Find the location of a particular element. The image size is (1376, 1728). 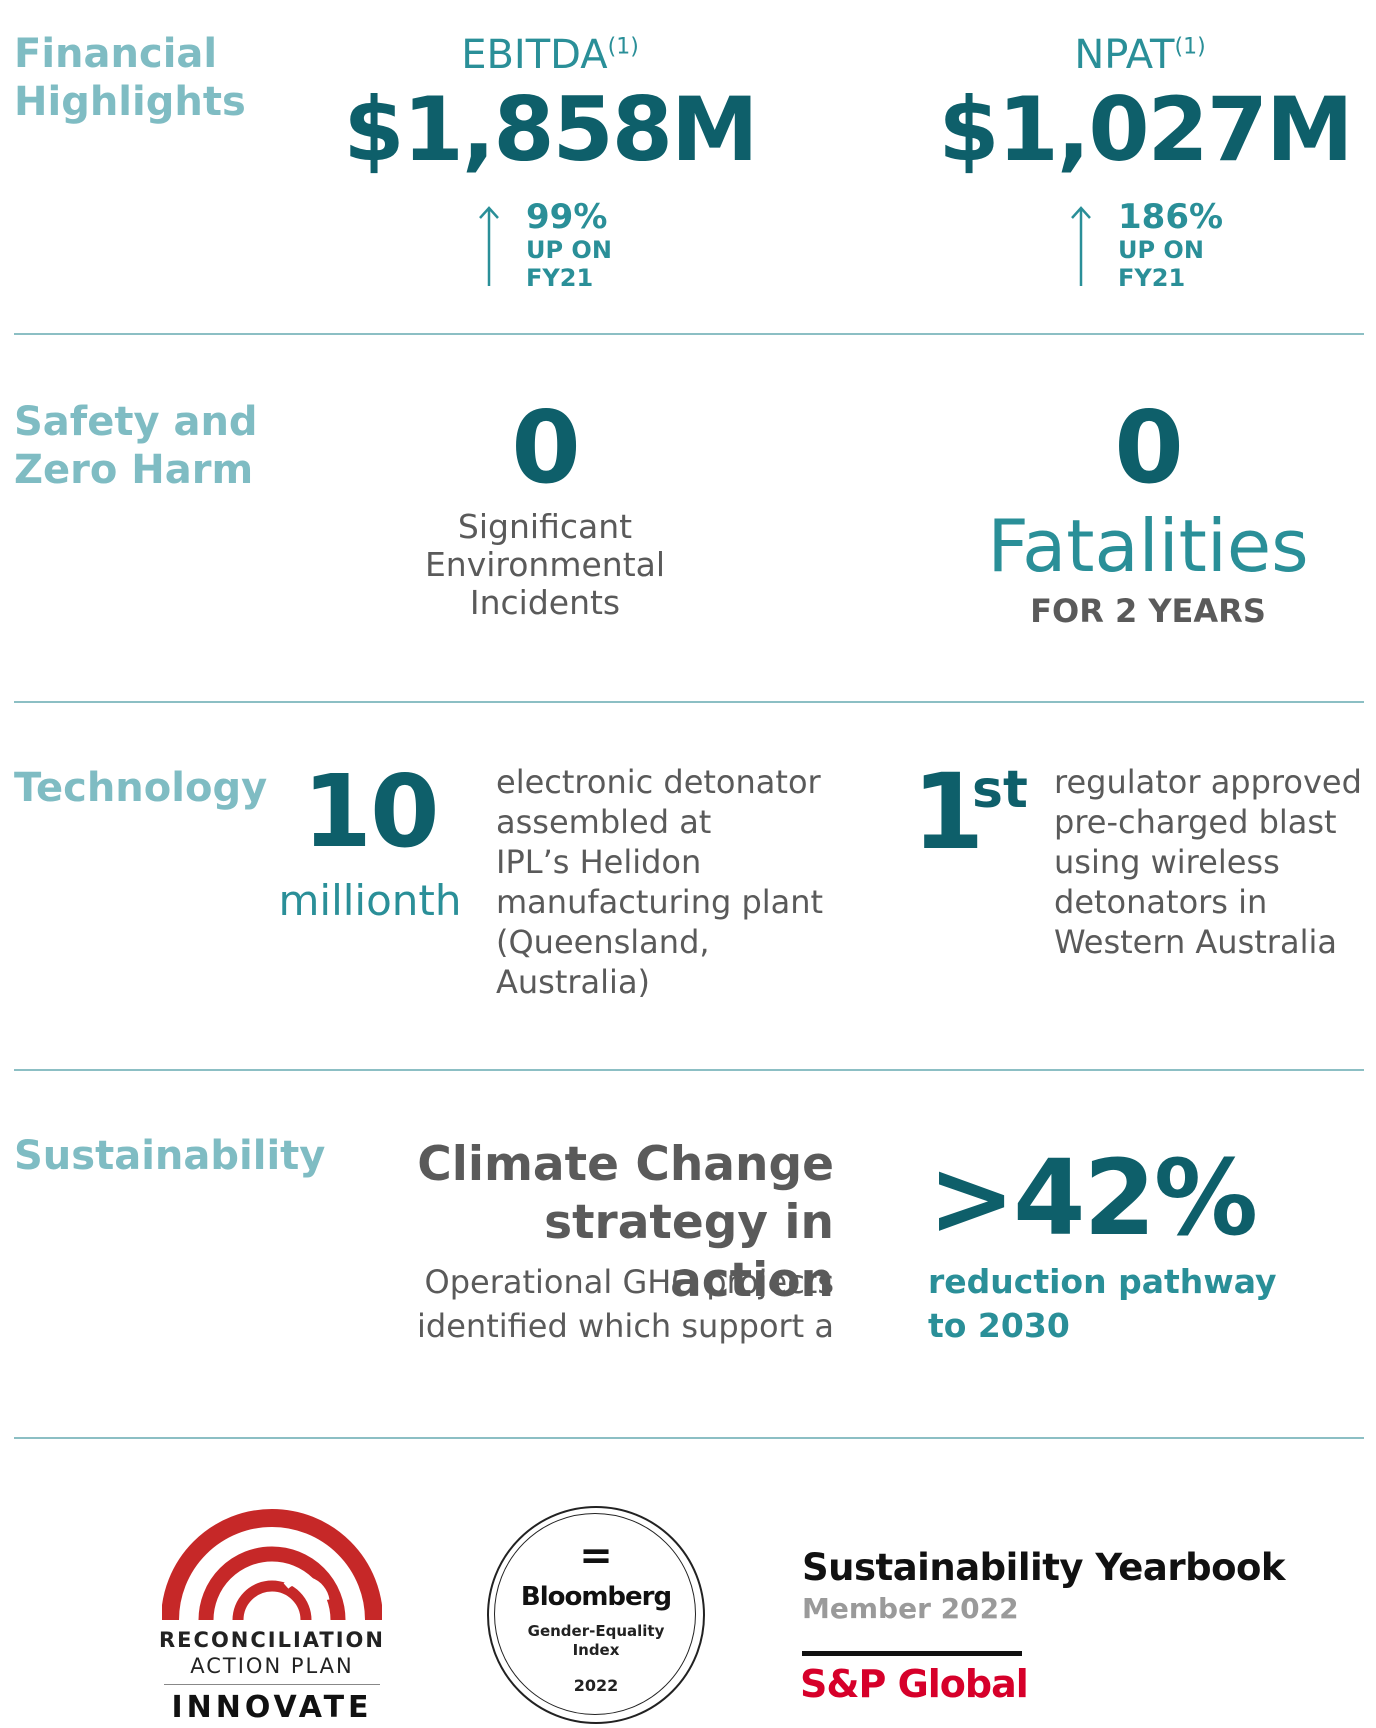

detonator-value: 10 is located at coordinates (370, 811).